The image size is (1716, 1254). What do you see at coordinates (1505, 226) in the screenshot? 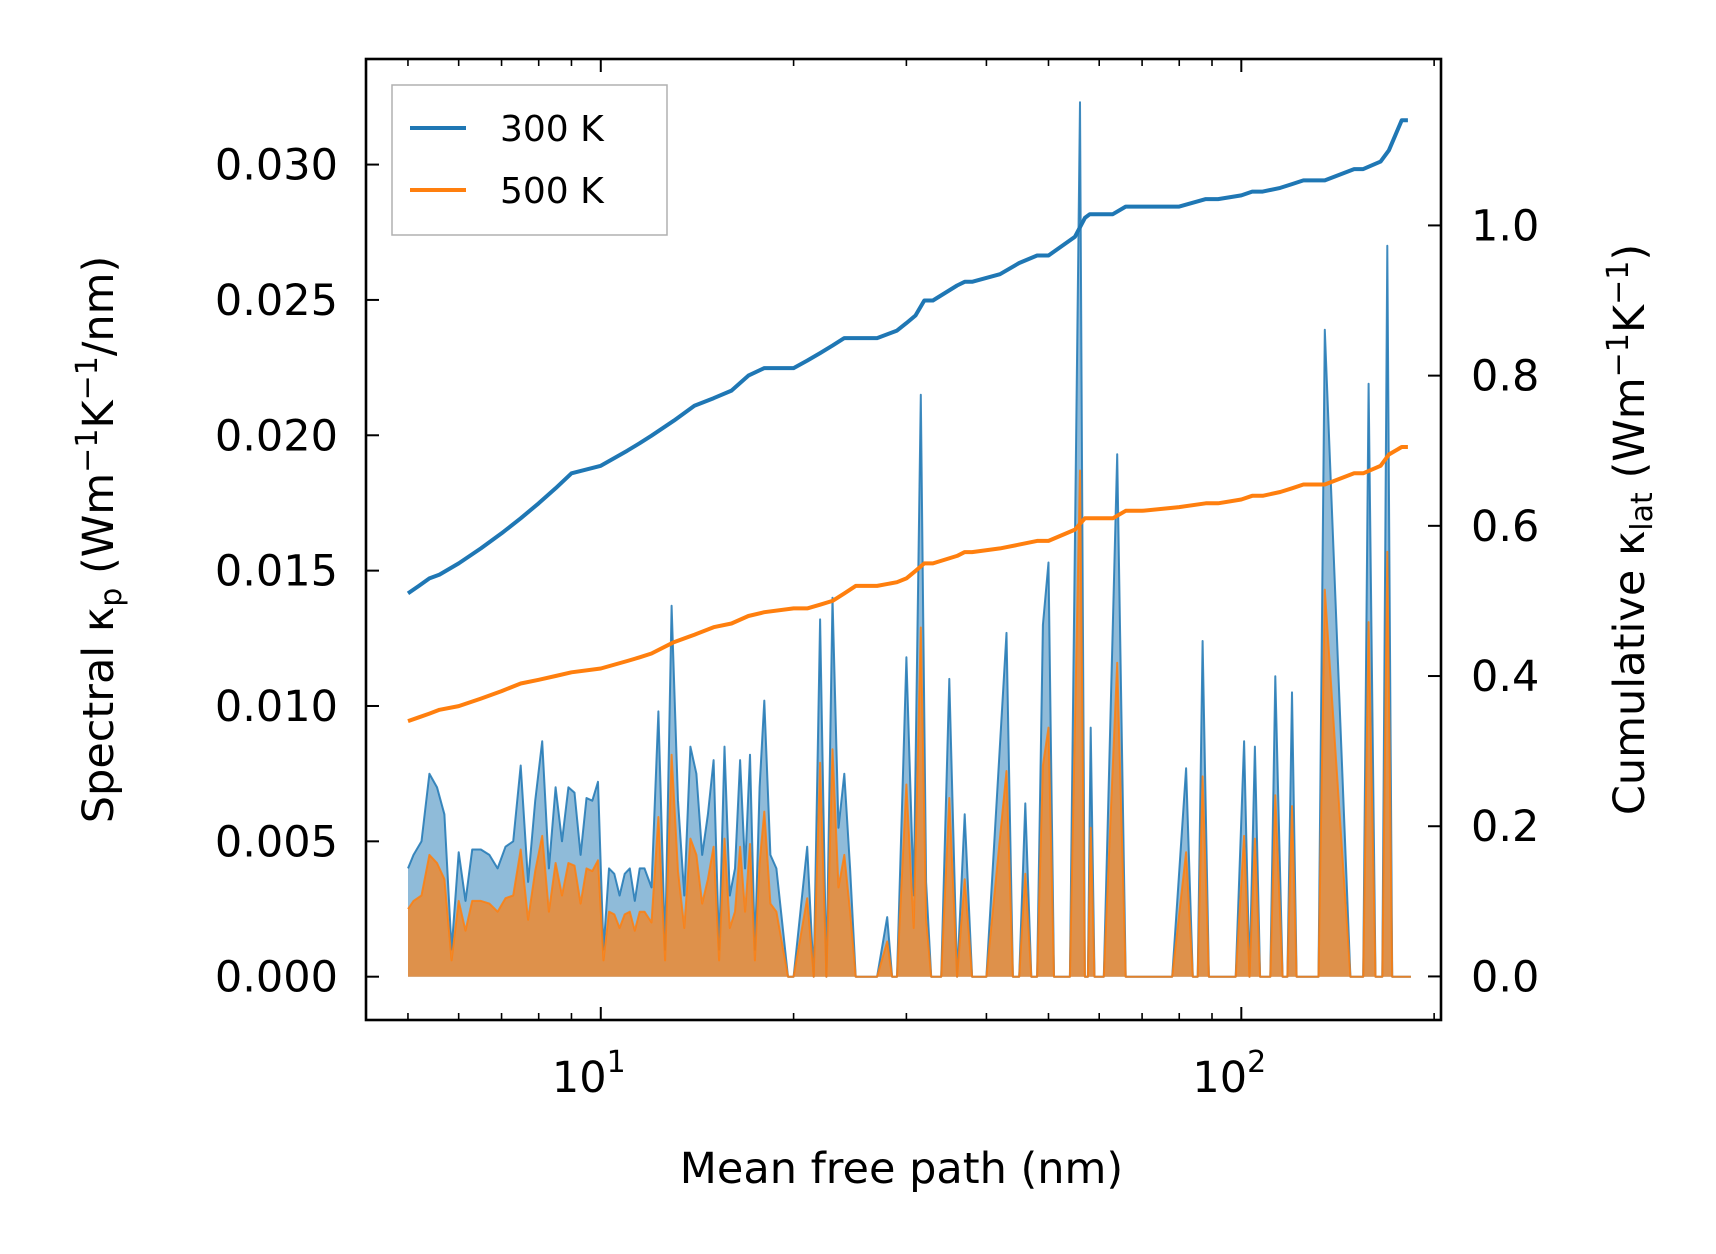
I see `right-y-tick-label: 1.0` at bounding box center [1505, 226].